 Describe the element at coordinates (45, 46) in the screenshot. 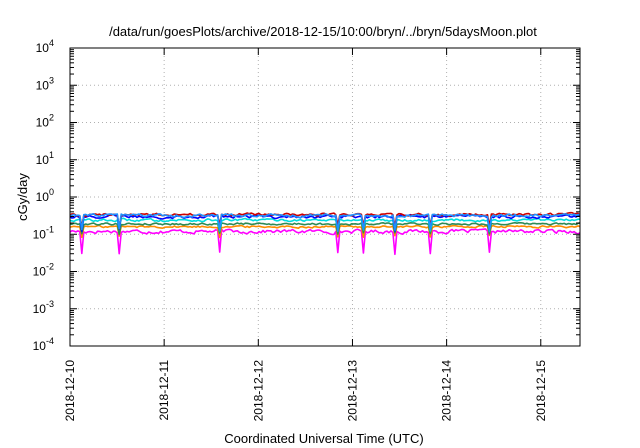

I see `y-tick-label: 10⁴` at that location.